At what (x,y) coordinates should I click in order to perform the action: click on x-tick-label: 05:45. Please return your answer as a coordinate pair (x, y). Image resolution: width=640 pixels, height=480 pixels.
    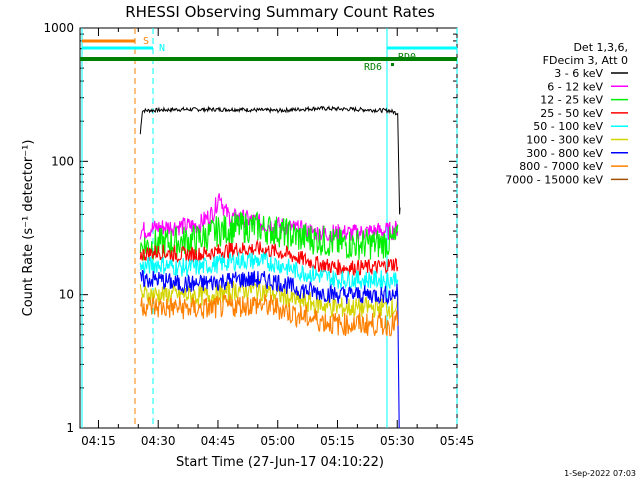
    Looking at the image, I should click on (457, 441).